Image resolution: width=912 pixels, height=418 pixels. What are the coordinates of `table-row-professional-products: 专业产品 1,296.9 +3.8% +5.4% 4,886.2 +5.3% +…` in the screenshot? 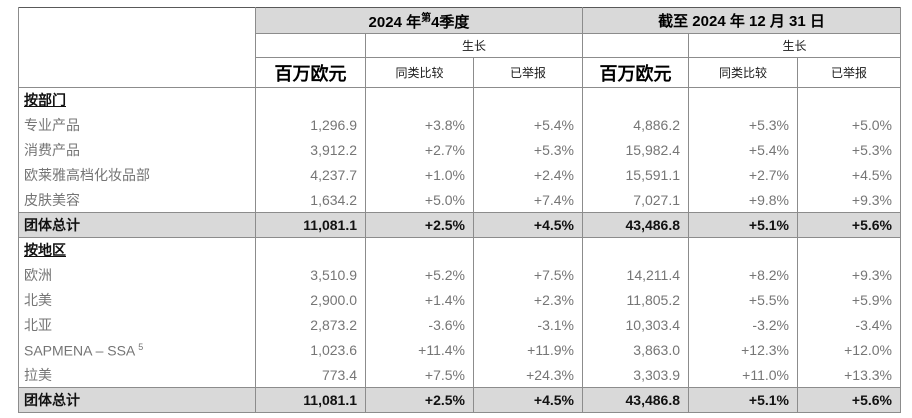 It's located at (459, 125).